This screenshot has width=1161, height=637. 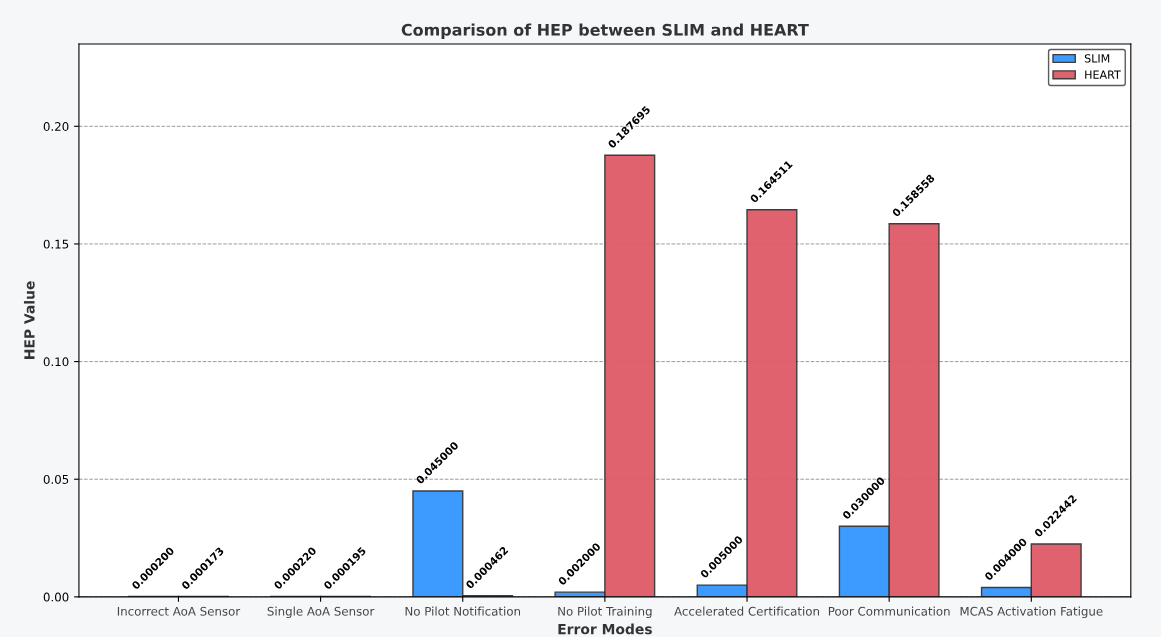 What do you see at coordinates (56, 126) in the screenshot?
I see `y-tick-label: 0.20` at bounding box center [56, 126].